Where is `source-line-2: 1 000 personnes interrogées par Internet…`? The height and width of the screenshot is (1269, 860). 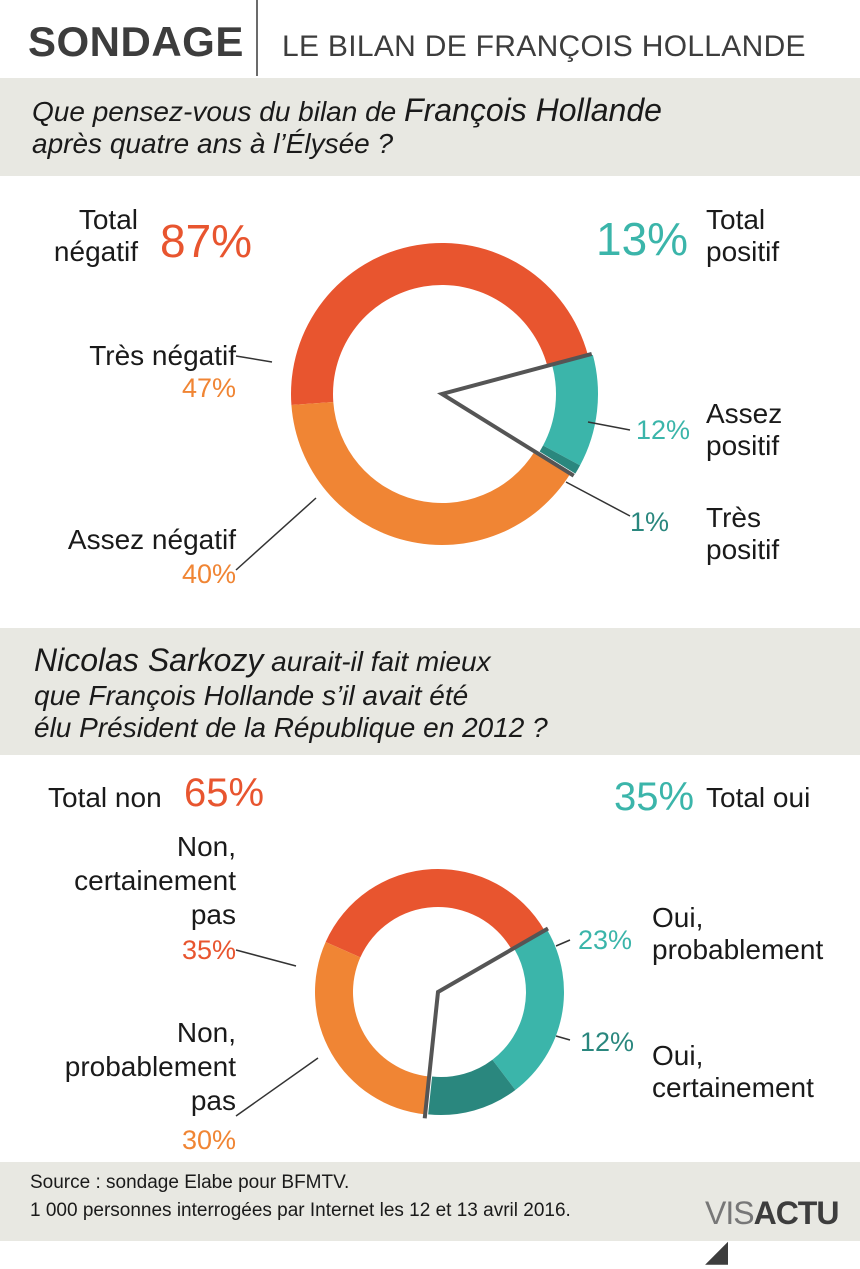
source-line-2: 1 000 personnes interrogées par Internet… is located at coordinates (300, 1210).